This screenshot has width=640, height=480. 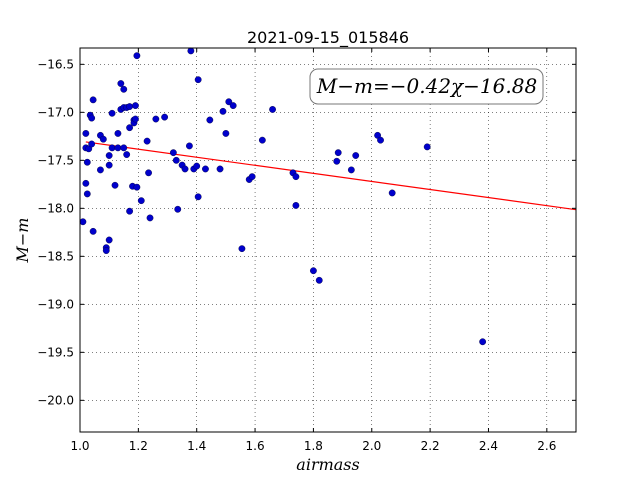 What do you see at coordinates (55, 160) in the screenshot?
I see `y-tick-label: −17.5` at bounding box center [55, 160].